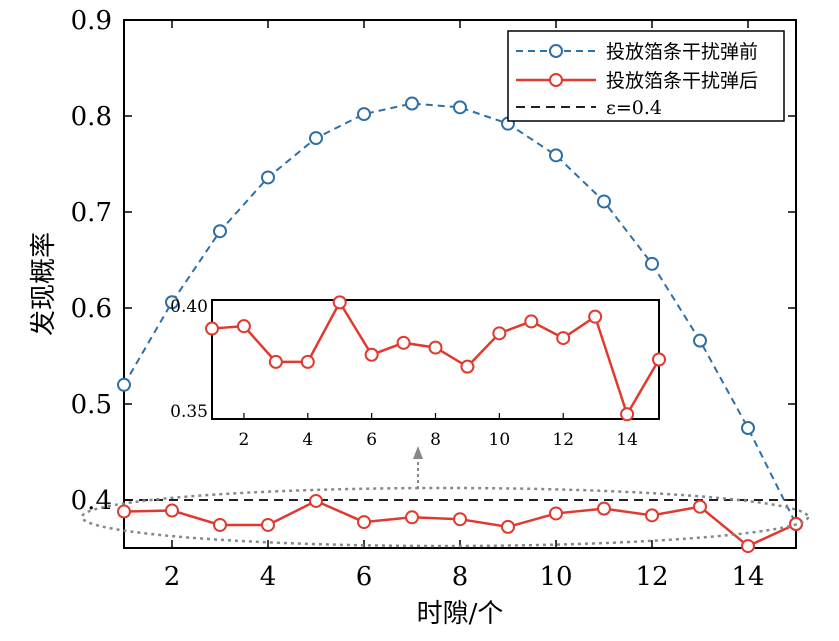 Image resolution: width=839 pixels, height=641 pixels. Describe the element at coordinates (555, 577) in the screenshot. I see `x-tick-label: 10` at that location.